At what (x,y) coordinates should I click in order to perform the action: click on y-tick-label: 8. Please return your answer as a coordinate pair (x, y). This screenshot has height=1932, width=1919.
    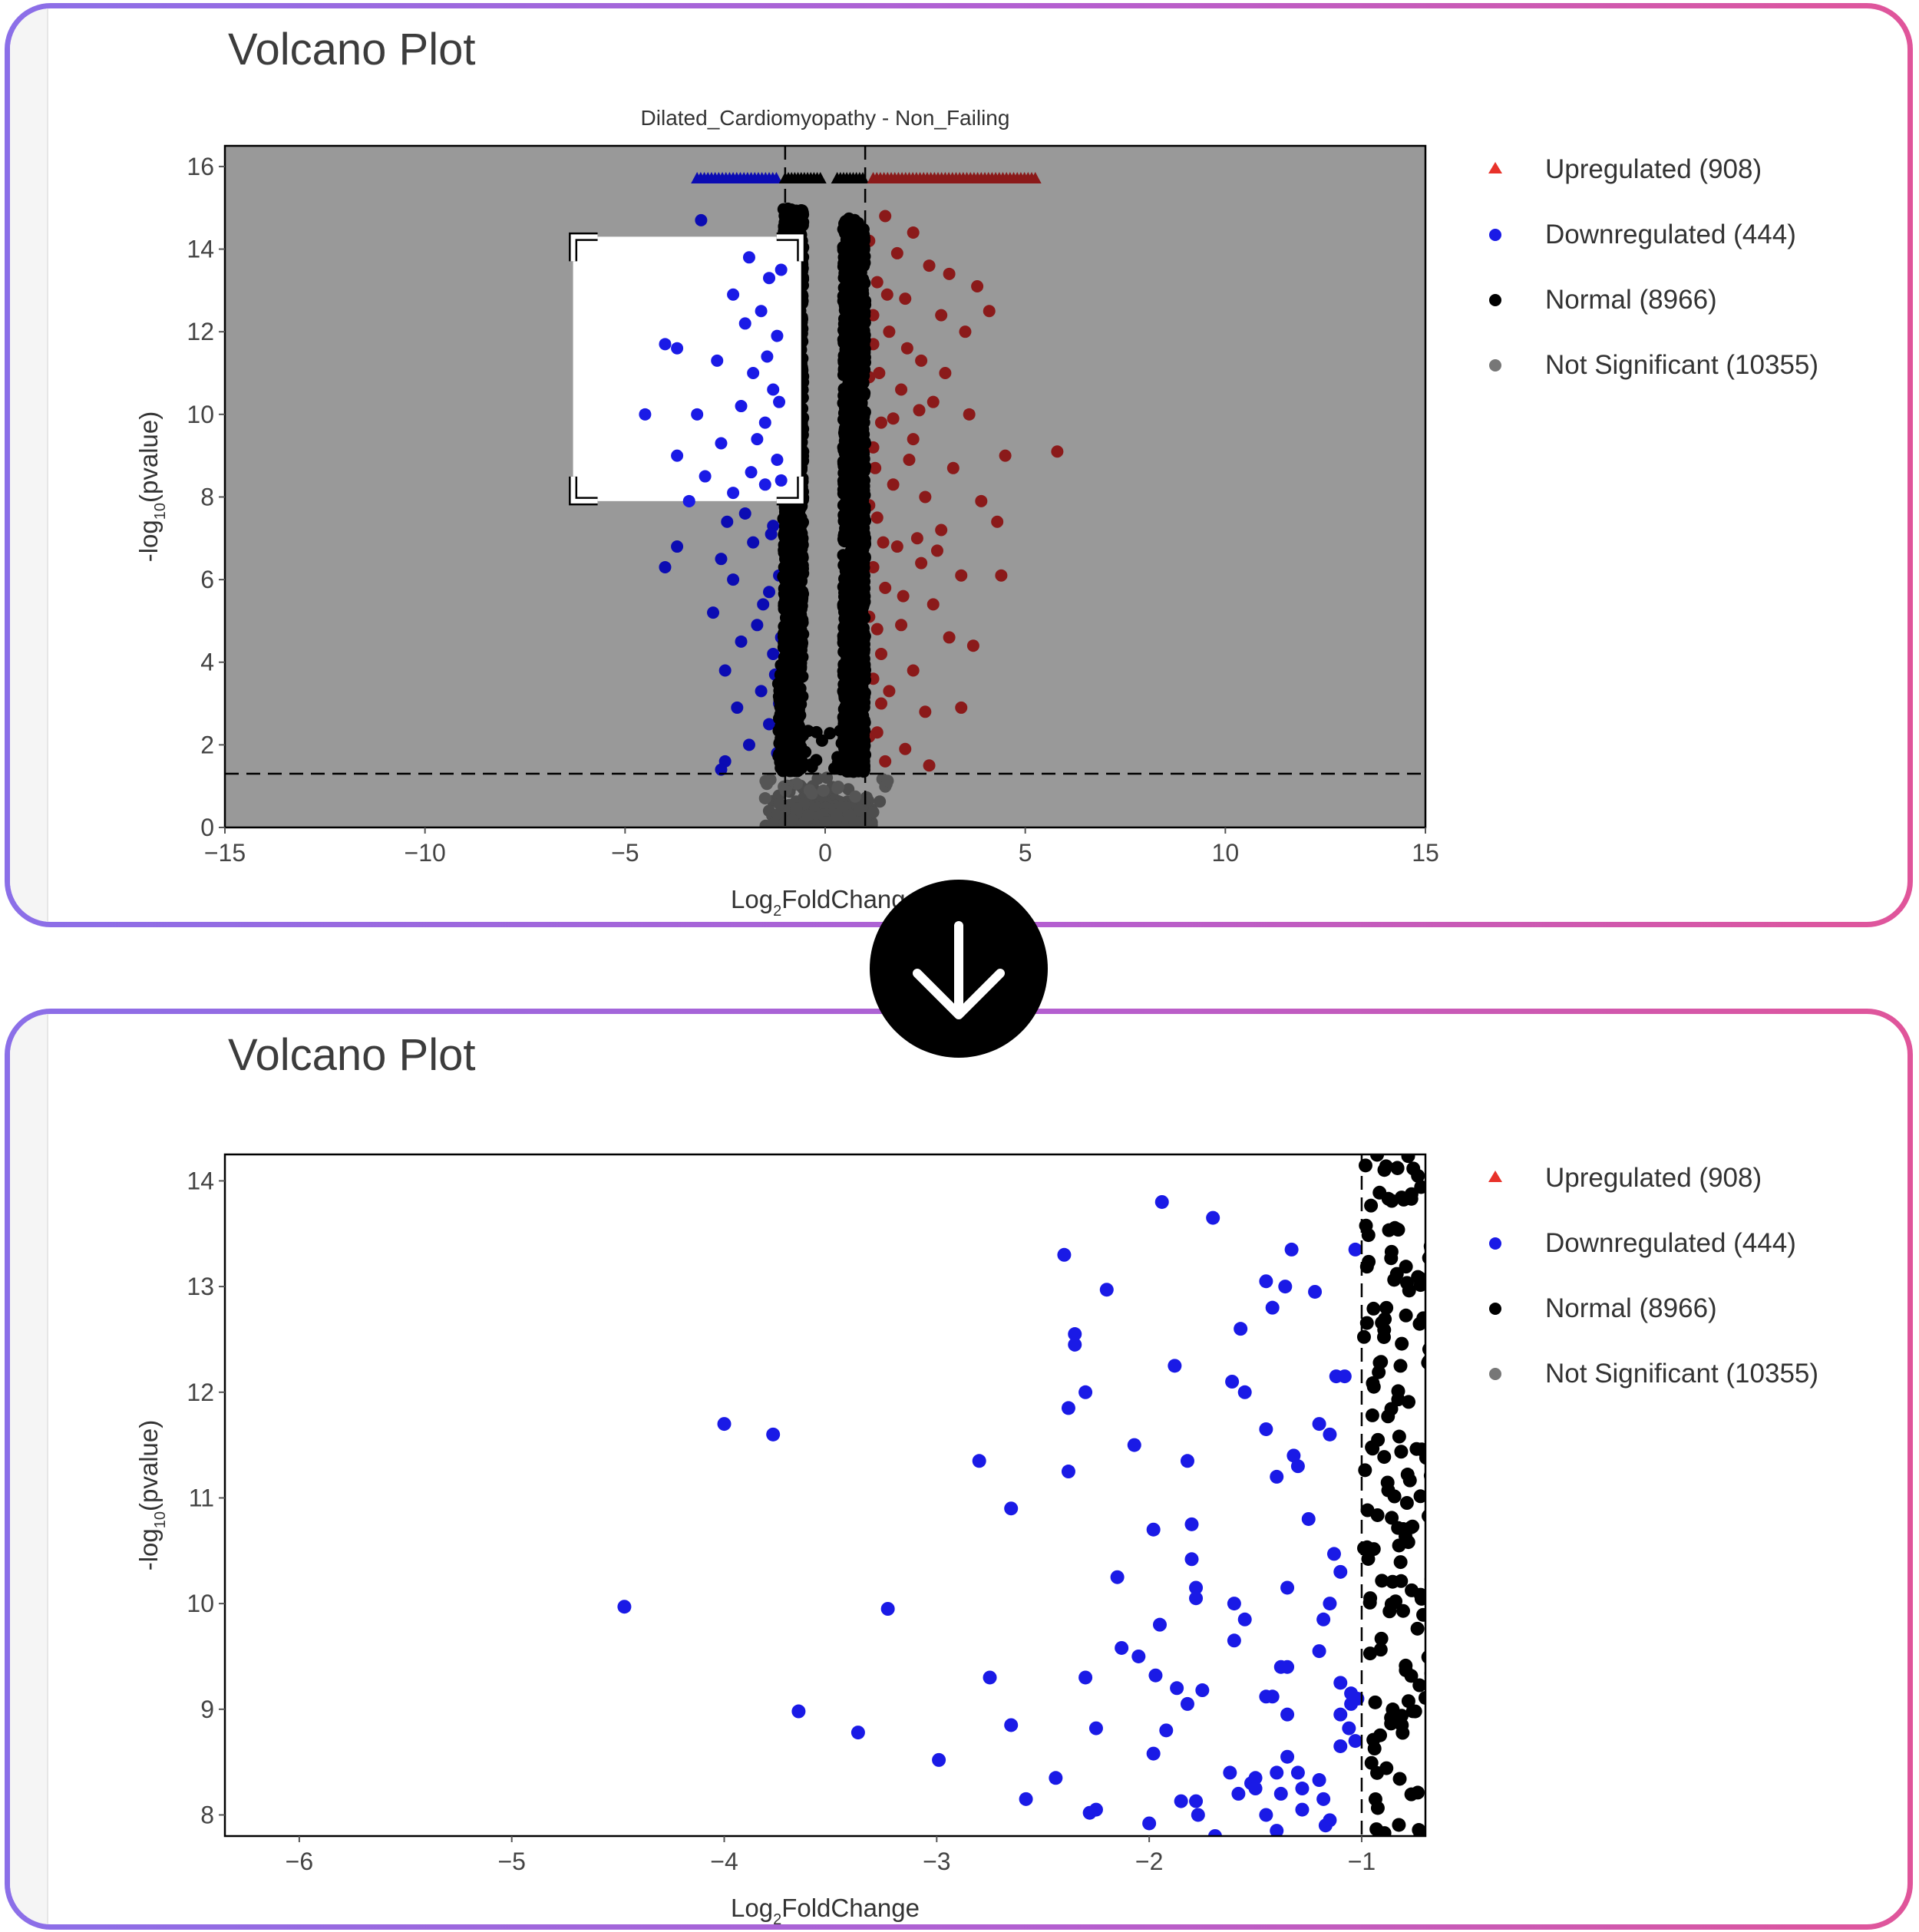
    Looking at the image, I should click on (207, 496).